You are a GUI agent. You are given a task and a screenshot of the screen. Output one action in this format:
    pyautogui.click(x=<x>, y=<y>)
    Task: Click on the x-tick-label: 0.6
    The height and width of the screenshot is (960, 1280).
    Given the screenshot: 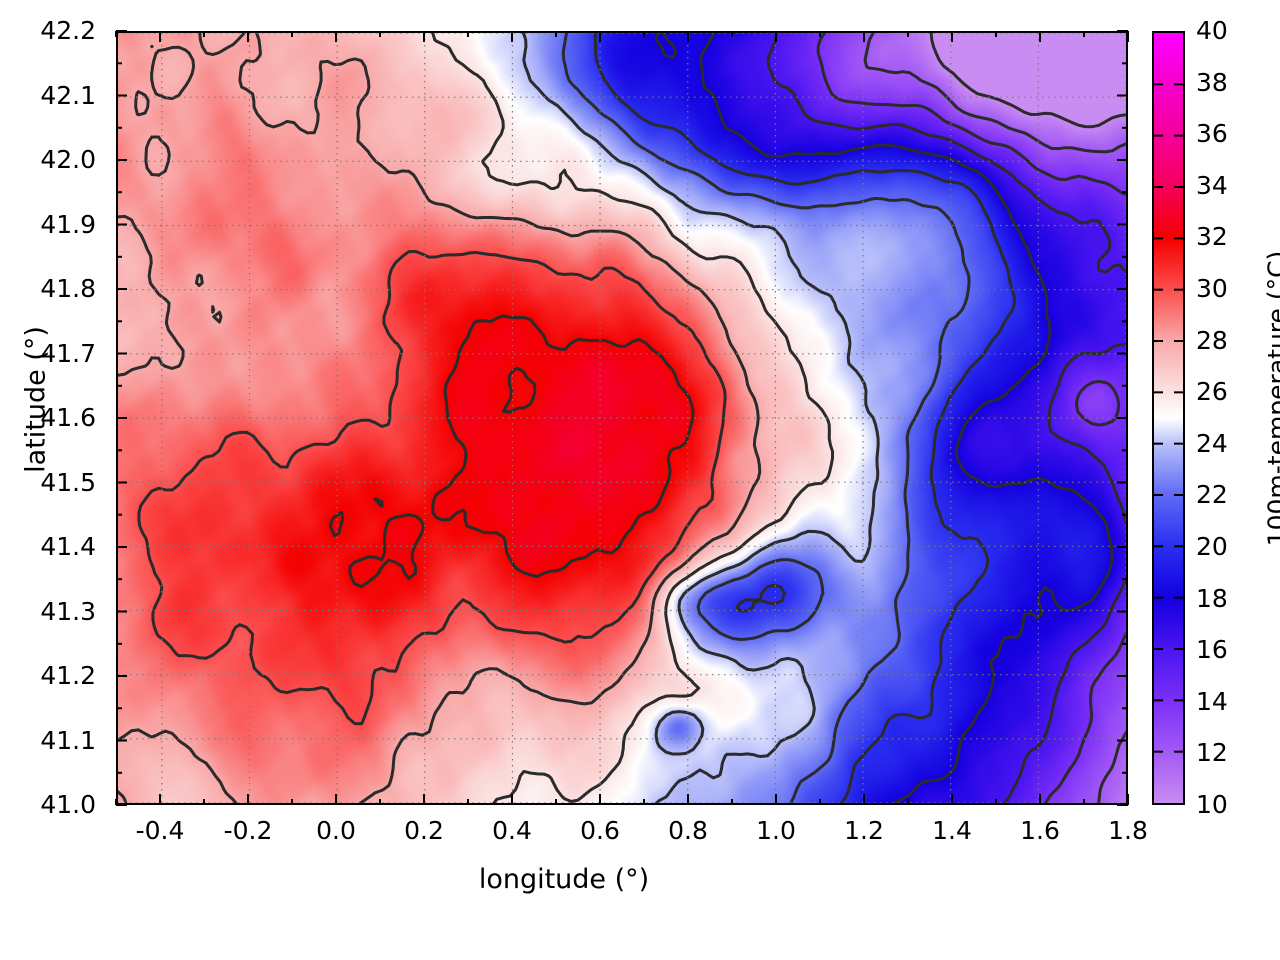 What is the action you would take?
    pyautogui.click(x=600, y=830)
    